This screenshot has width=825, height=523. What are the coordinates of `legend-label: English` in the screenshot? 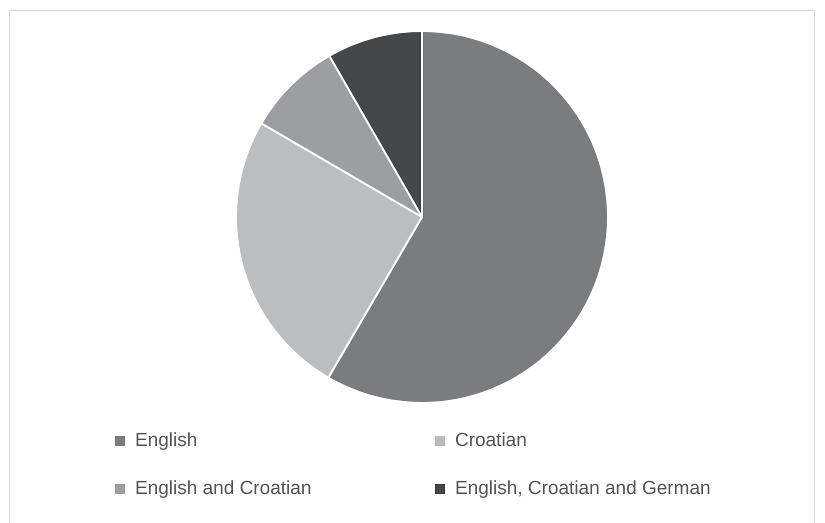 It's located at (166, 441).